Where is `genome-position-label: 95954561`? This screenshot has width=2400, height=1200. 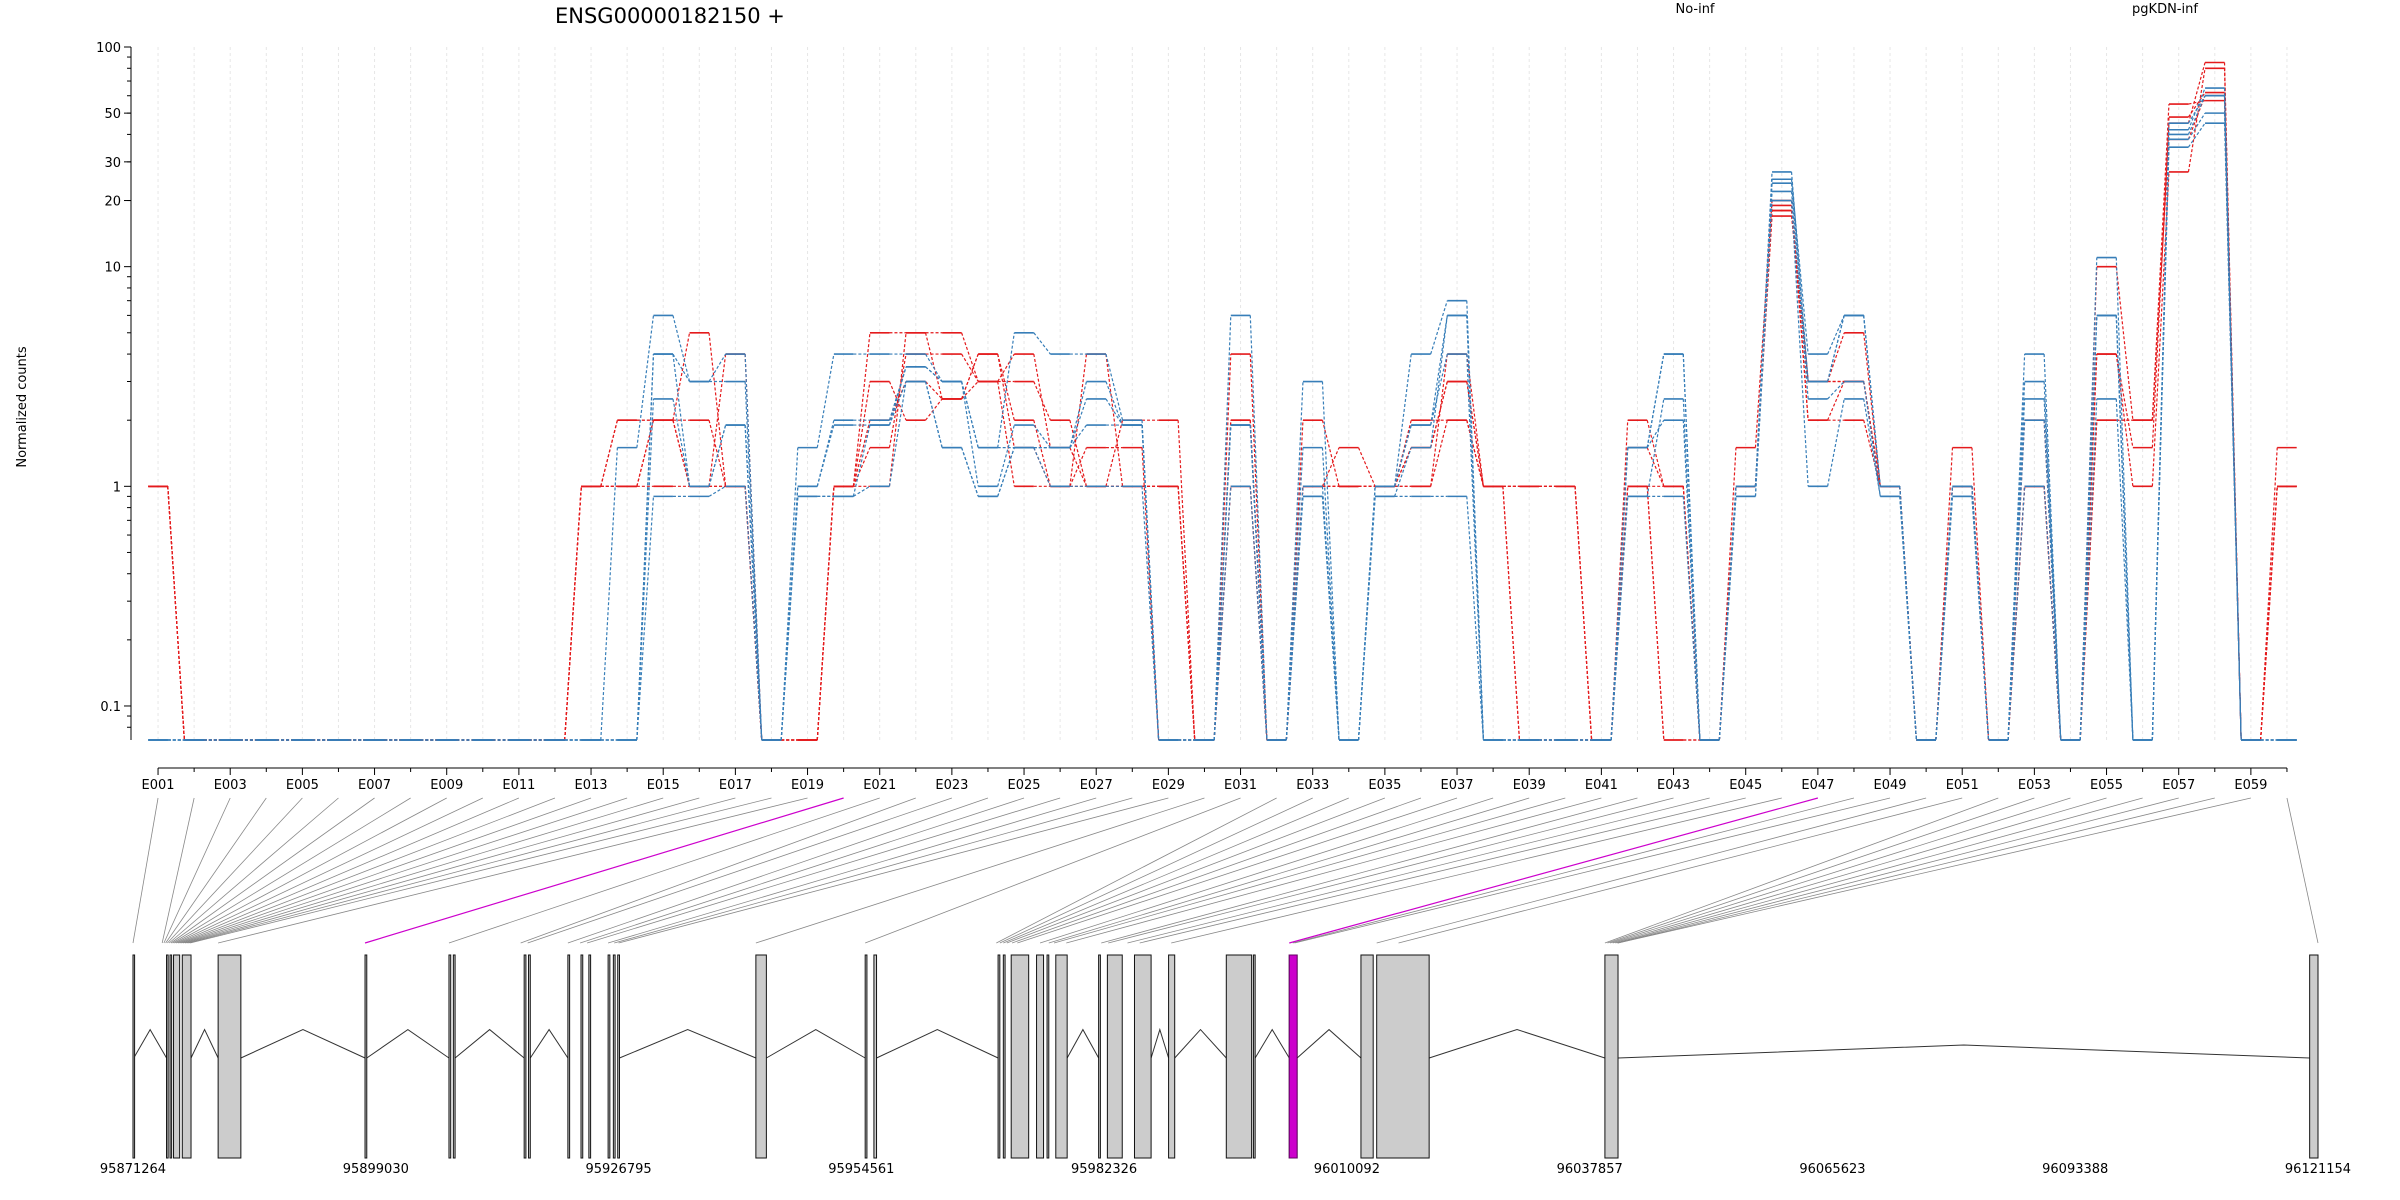
genome-position-label: 95954561 is located at coordinates (861, 1169).